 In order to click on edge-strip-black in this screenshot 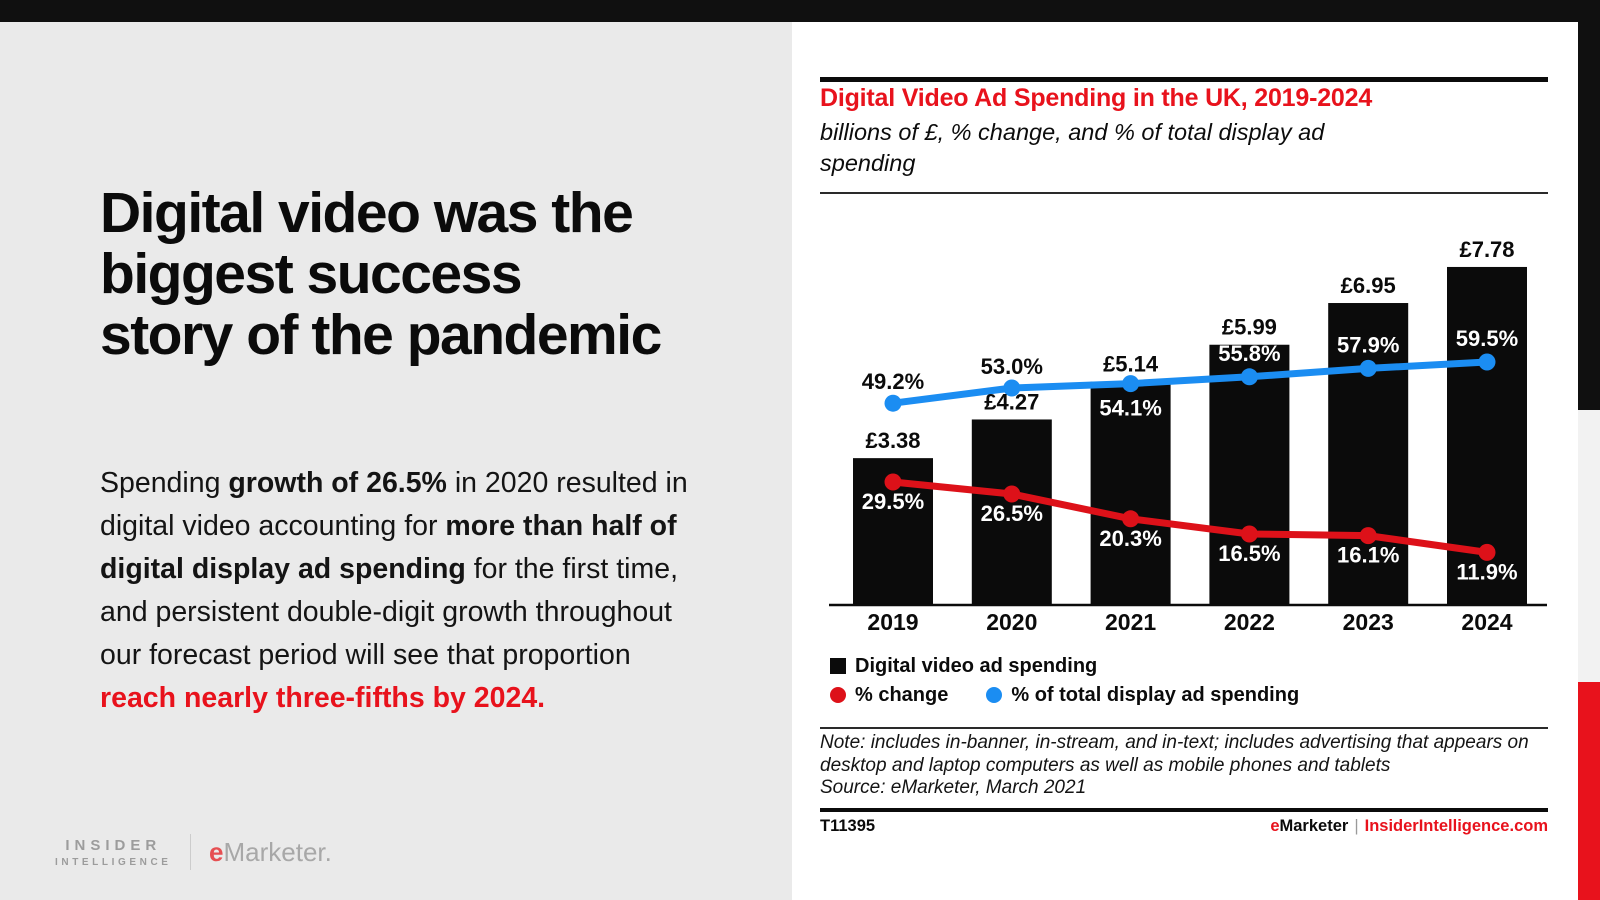, I will do `click(1589, 205)`.